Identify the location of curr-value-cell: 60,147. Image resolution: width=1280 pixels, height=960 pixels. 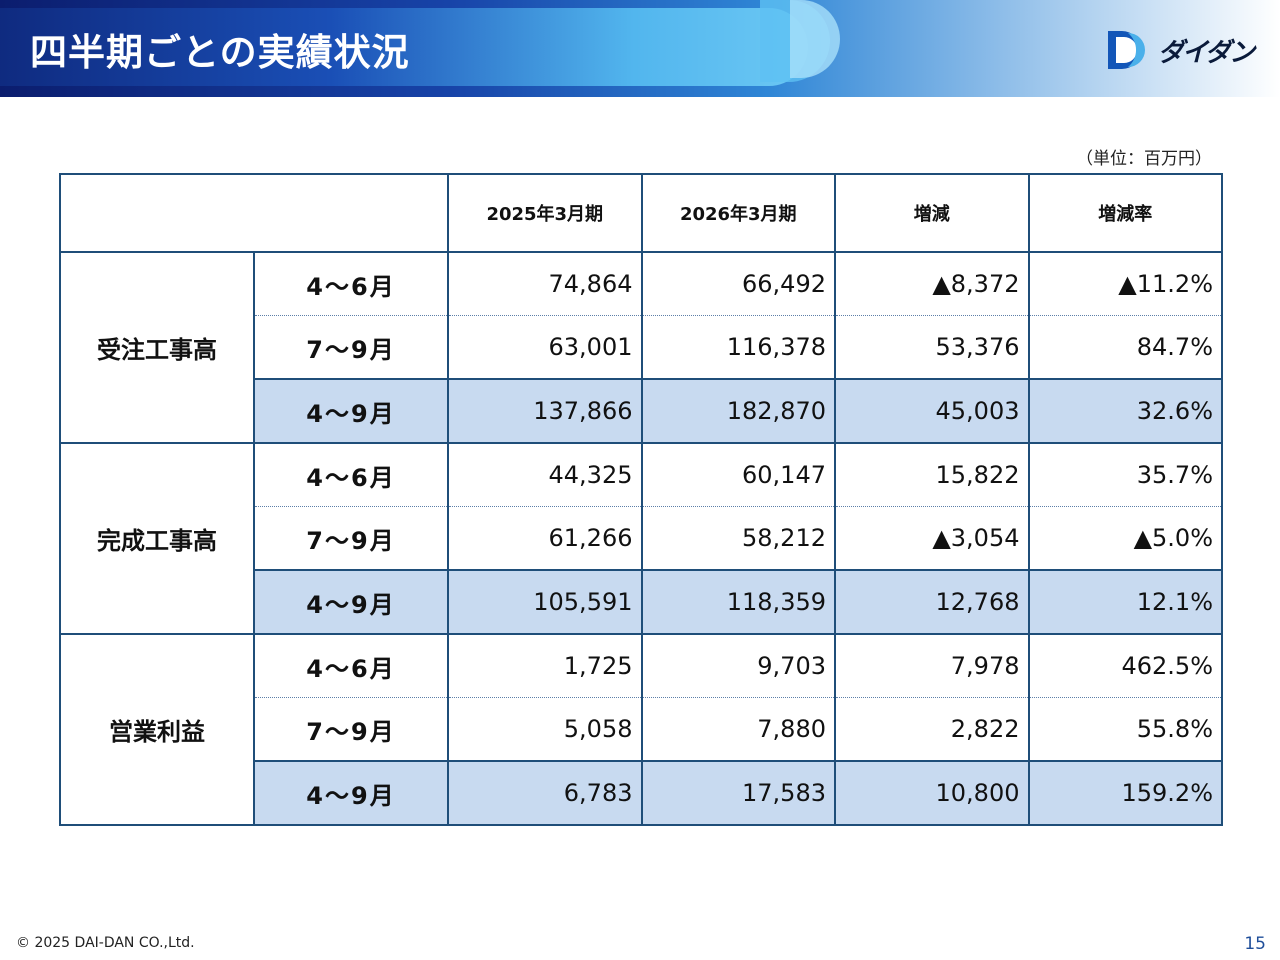
(738, 474).